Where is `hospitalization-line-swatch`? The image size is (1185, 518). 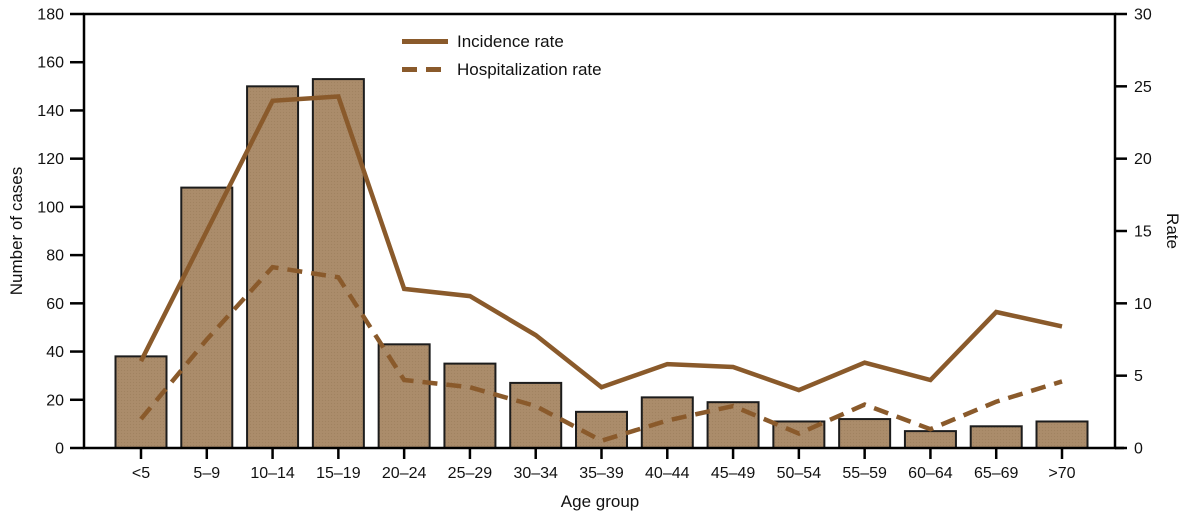
hospitalization-line-swatch is located at coordinates (425, 69).